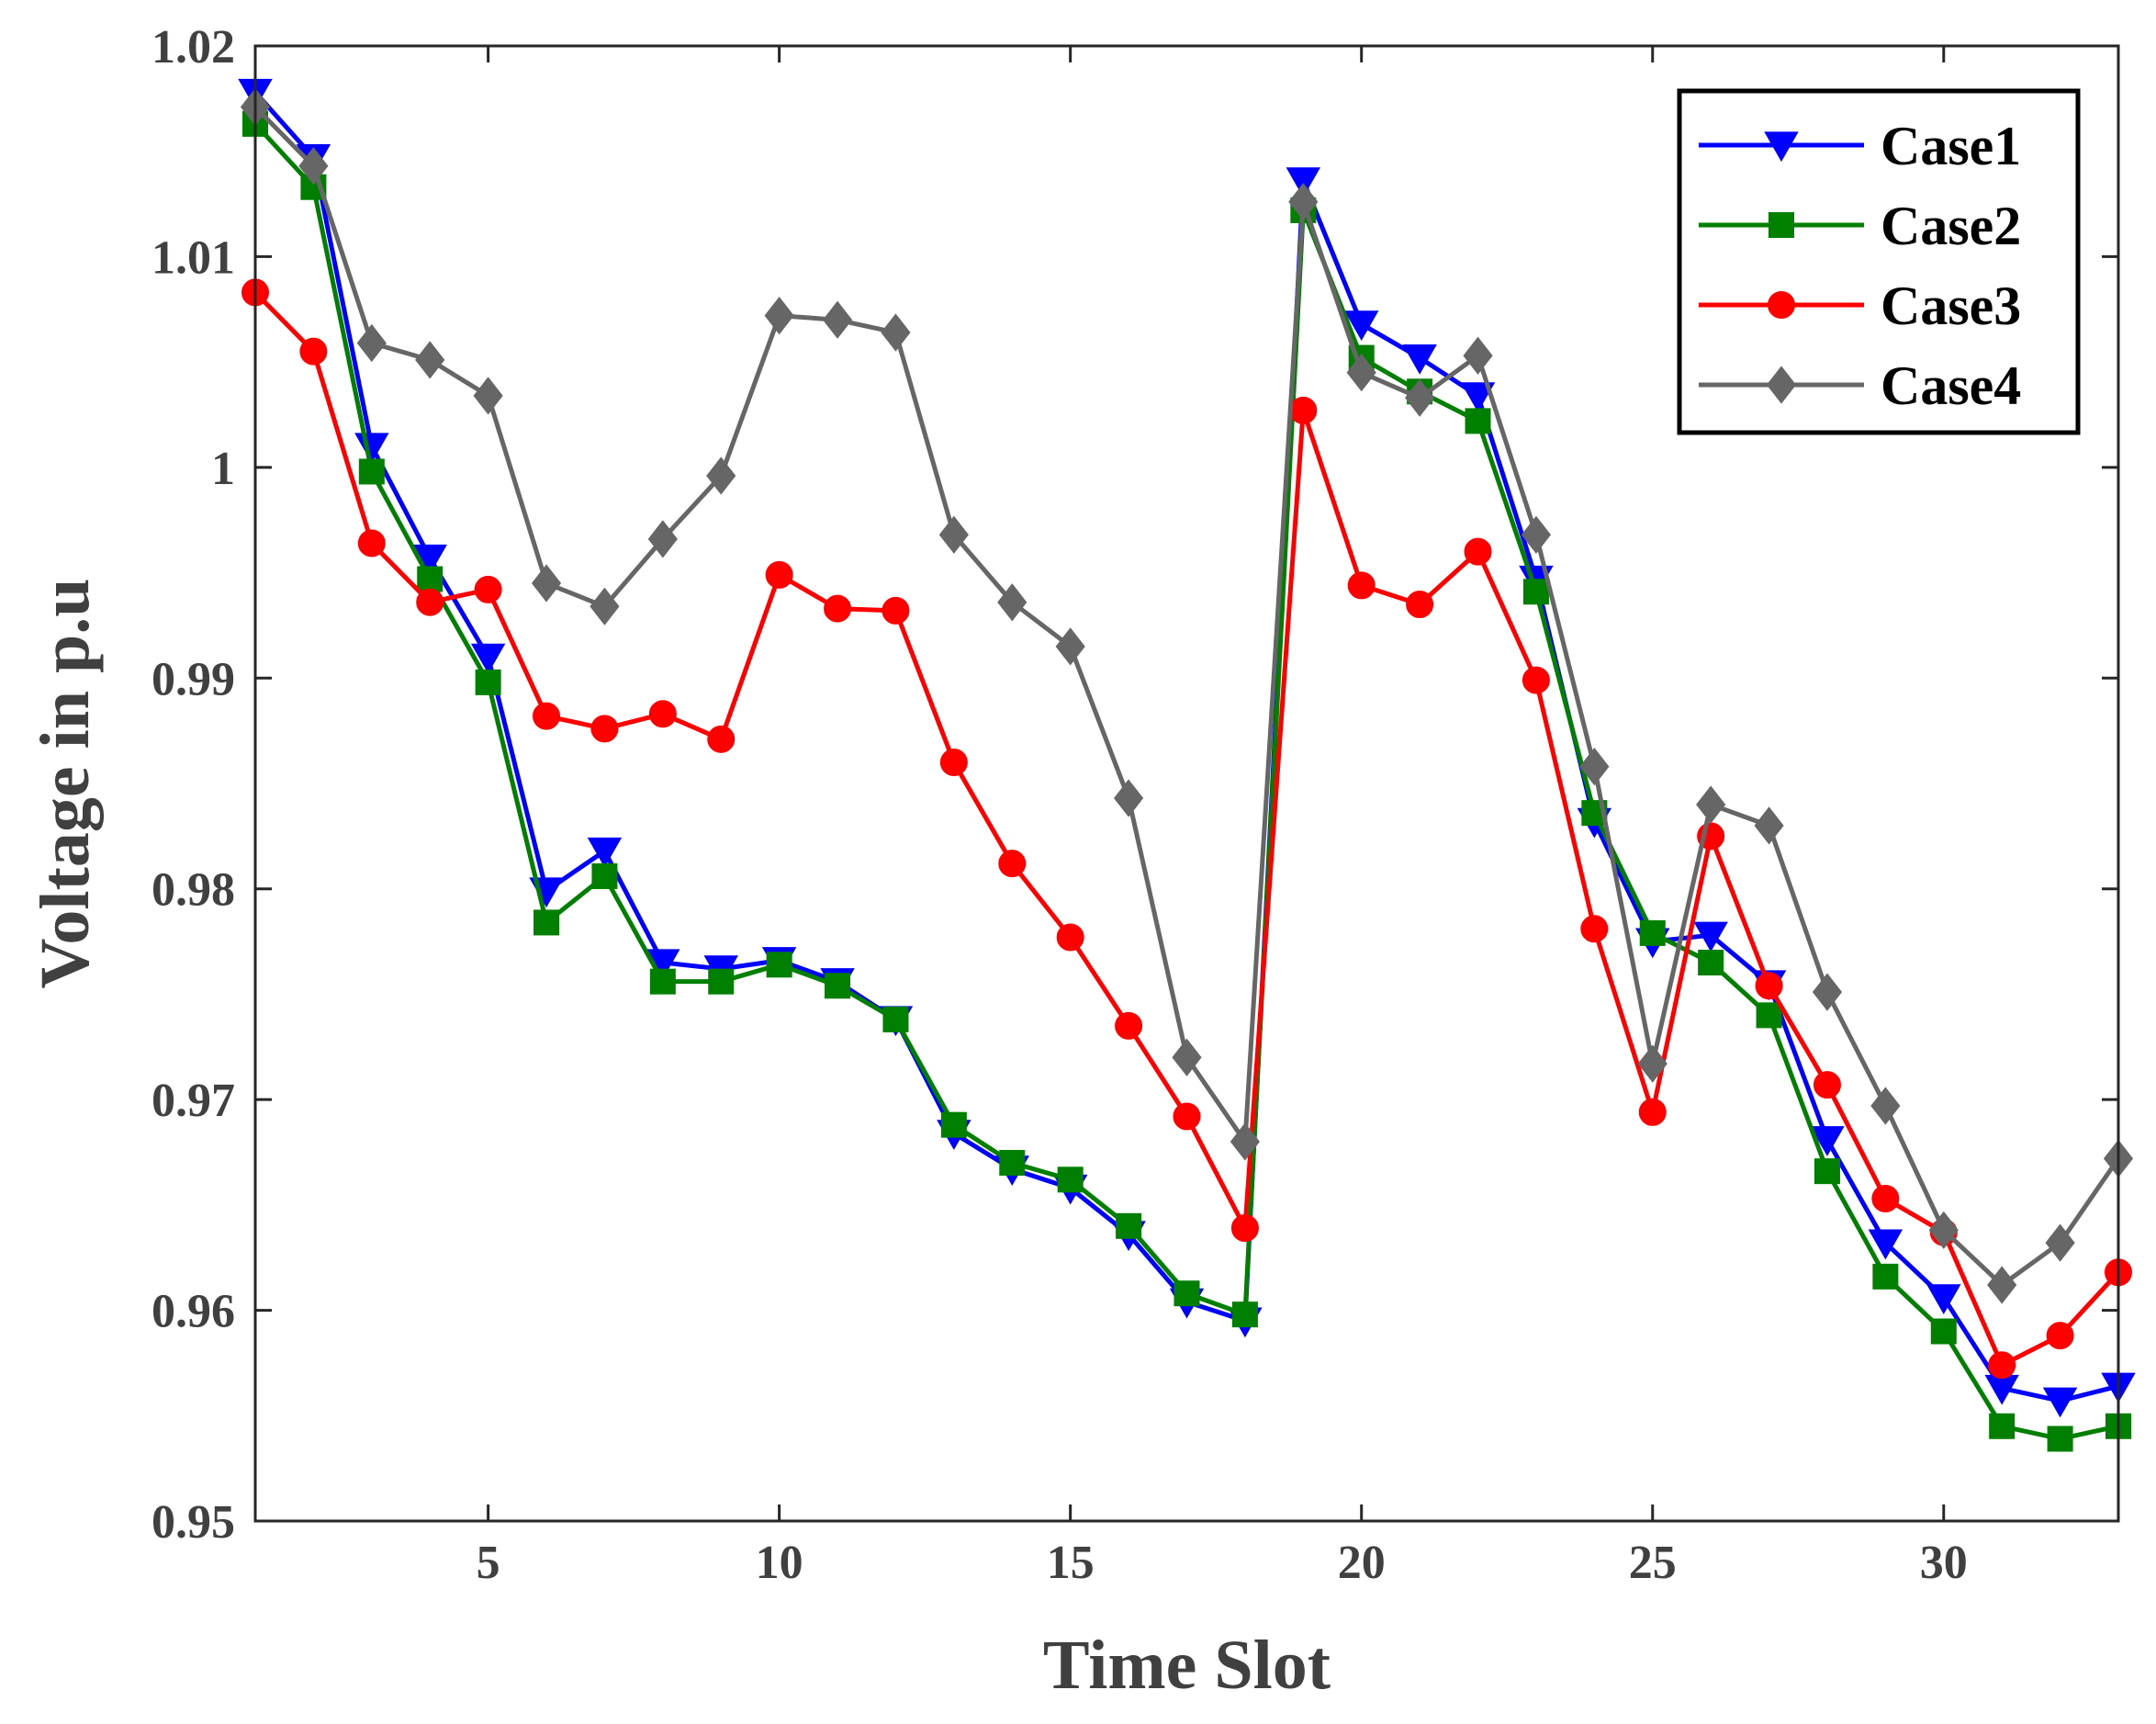  Describe the element at coordinates (193, 1101) in the screenshot. I see `y-tick-label: 0.97` at that location.